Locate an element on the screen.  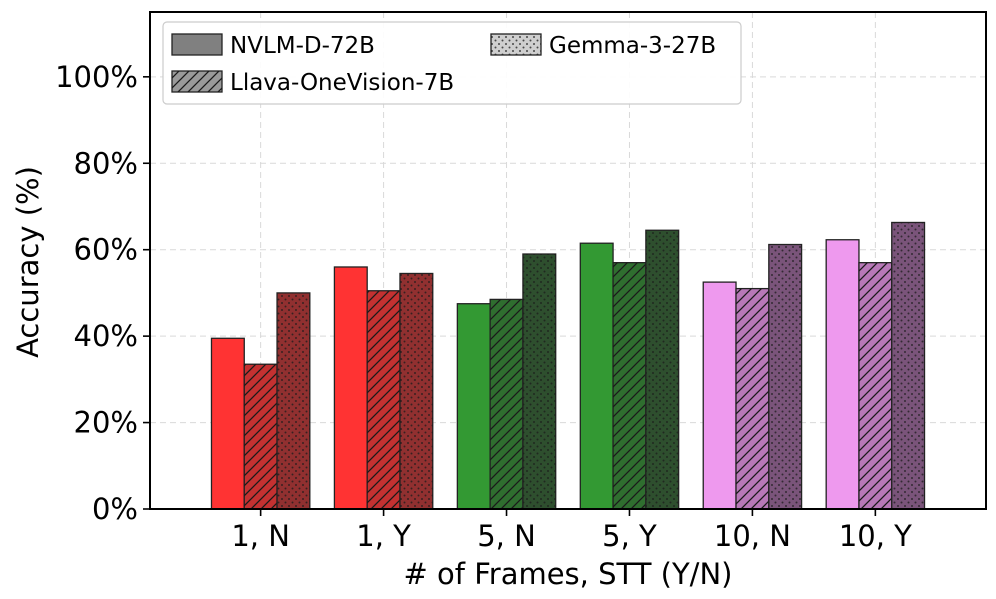
x-tick-label: 5, Y is located at coordinates (629, 536).